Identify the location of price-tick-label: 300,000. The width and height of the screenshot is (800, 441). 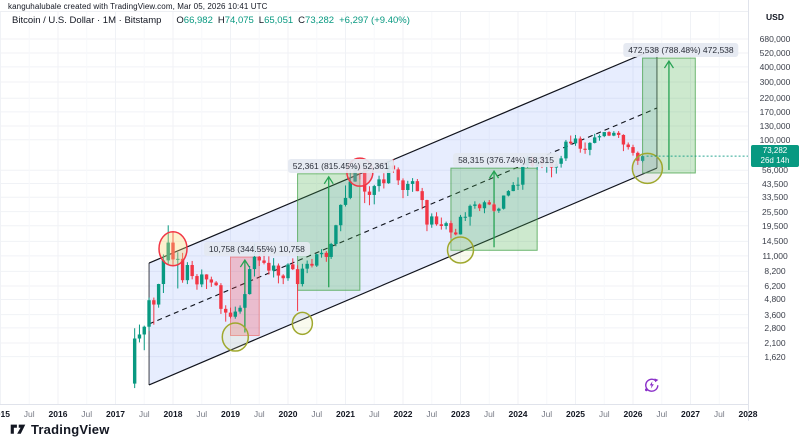
(775, 81).